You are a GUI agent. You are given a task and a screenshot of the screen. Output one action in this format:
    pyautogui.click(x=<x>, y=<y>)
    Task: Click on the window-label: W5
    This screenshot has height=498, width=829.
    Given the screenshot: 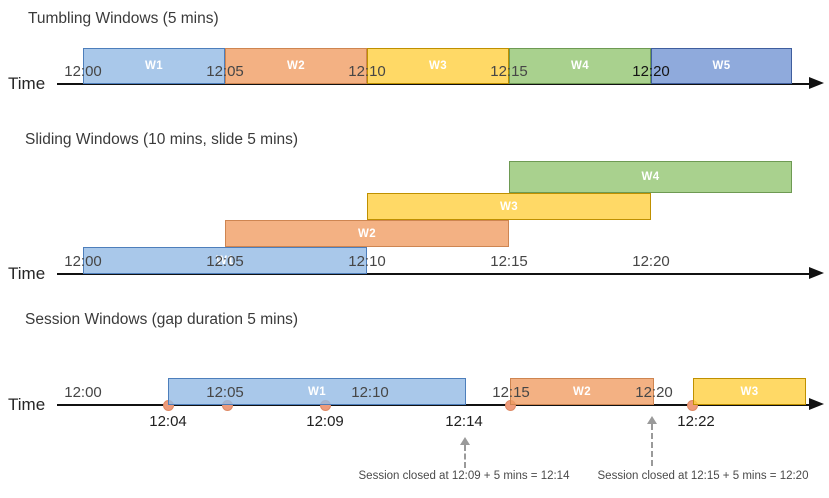 What is the action you would take?
    pyautogui.click(x=721, y=66)
    